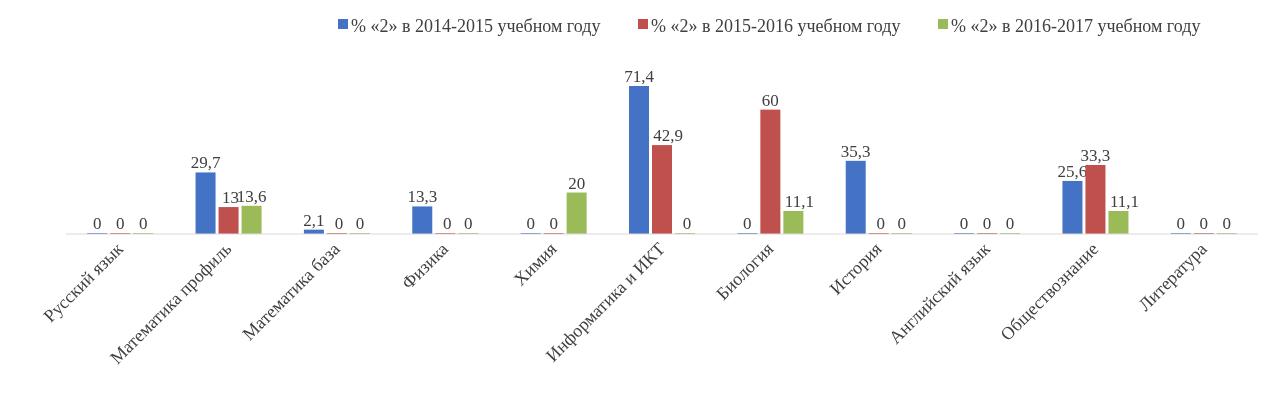 The image size is (1274, 407). Describe the element at coordinates (668, 136) in the screenshot. I see `data-label: 42,9` at that location.